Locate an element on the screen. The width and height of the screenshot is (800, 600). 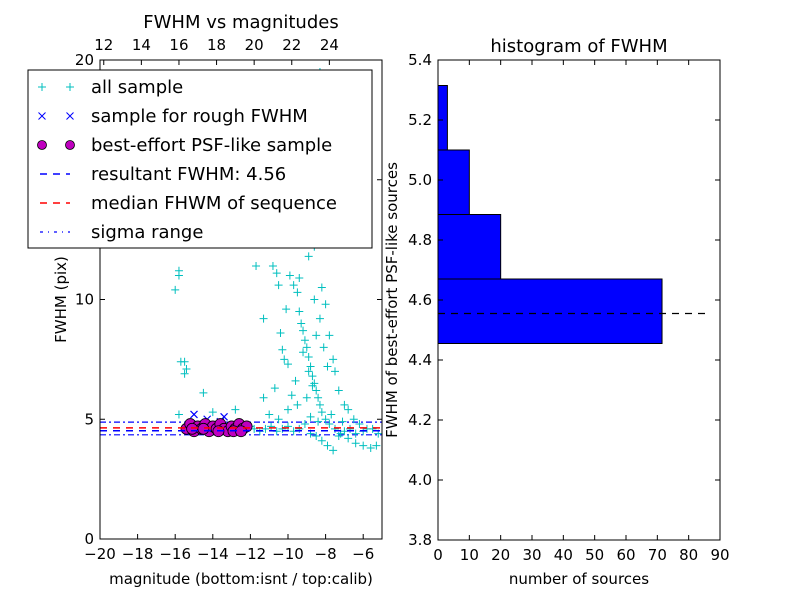
x-tick-label: 60 is located at coordinates (625, 555).